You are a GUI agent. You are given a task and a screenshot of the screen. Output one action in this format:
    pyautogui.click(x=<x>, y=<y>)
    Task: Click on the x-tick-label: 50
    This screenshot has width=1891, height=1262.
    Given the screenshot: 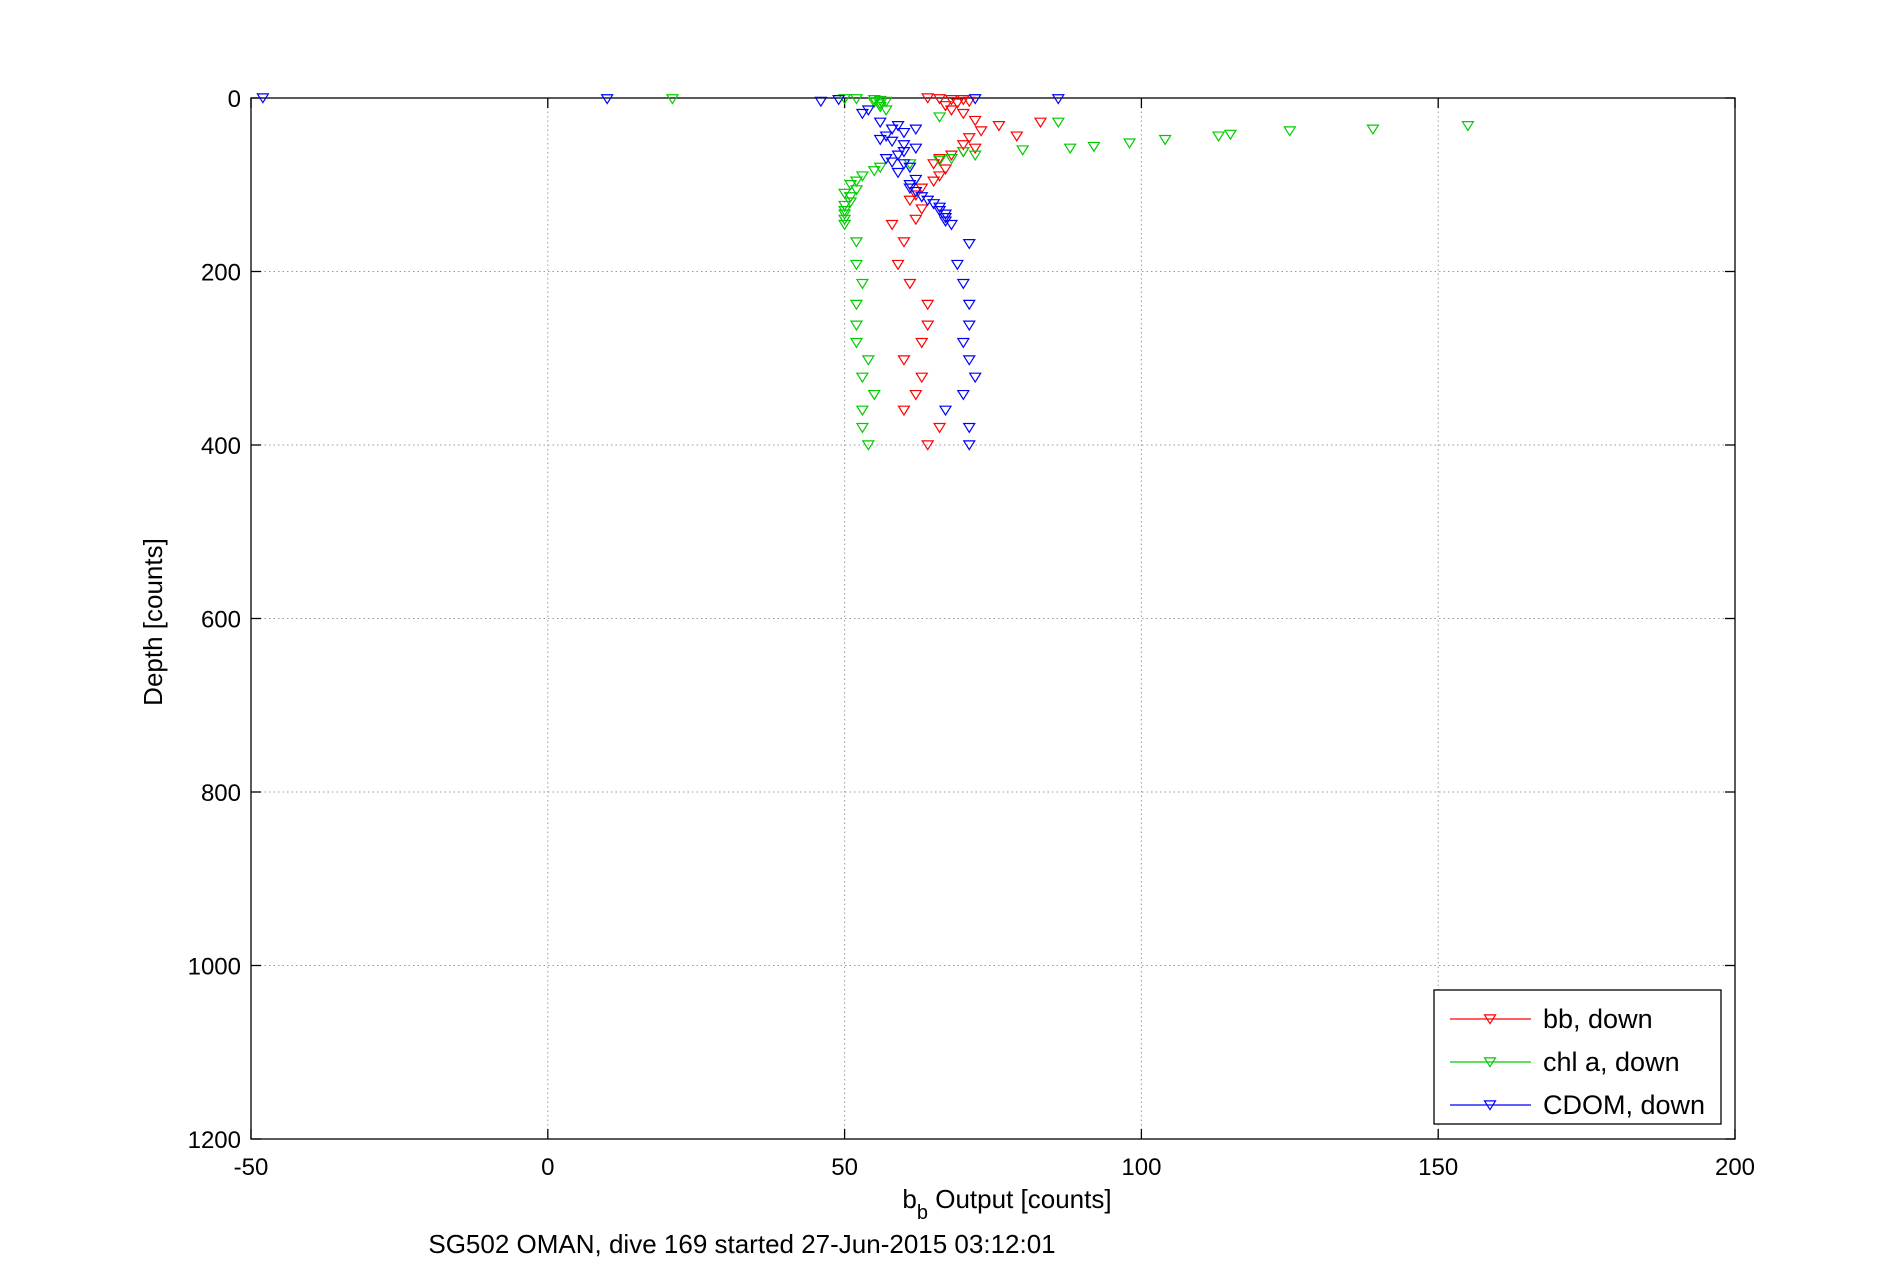 What is the action you would take?
    pyautogui.click(x=844, y=1167)
    